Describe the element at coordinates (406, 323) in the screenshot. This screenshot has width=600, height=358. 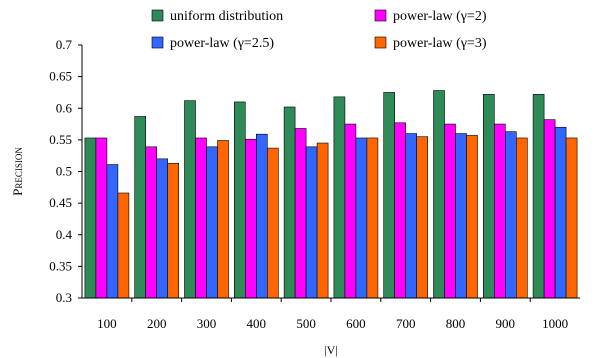
I see `x-tick-label: 700` at that location.